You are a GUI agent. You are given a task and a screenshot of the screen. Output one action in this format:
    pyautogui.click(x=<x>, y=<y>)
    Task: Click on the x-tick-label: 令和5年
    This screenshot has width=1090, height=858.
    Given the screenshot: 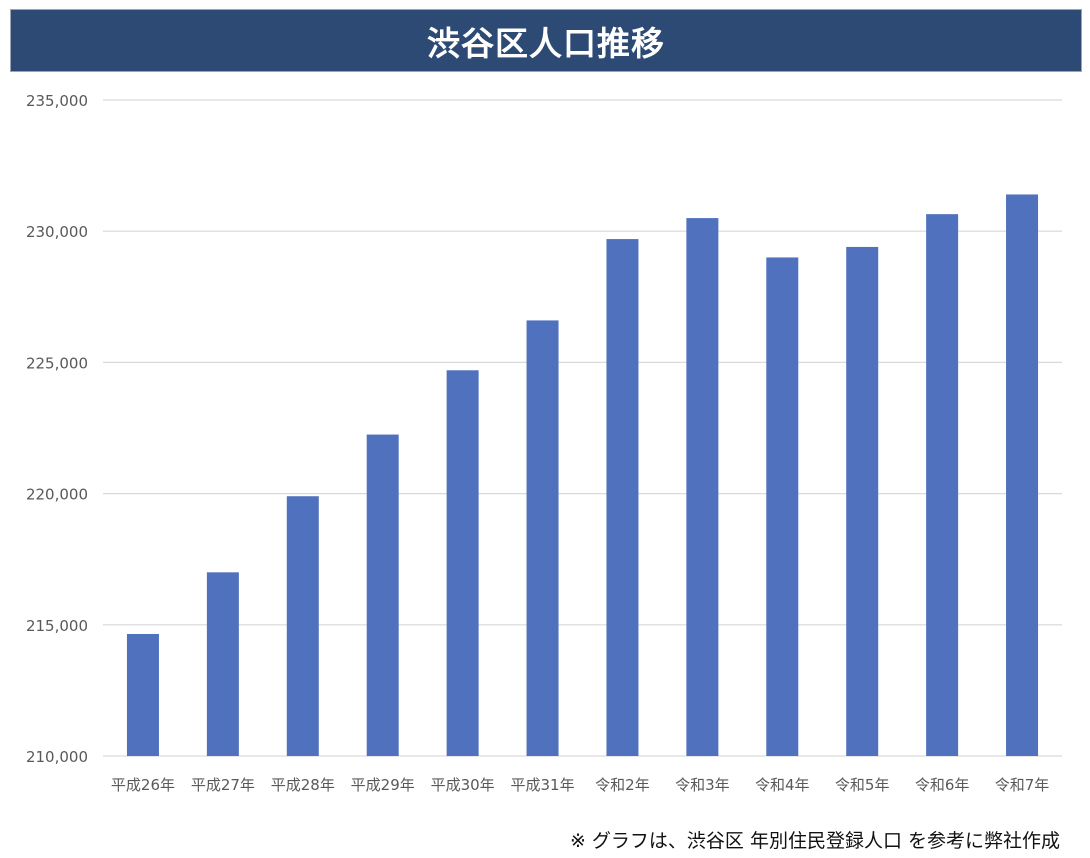 What is the action you would take?
    pyautogui.click(x=862, y=785)
    